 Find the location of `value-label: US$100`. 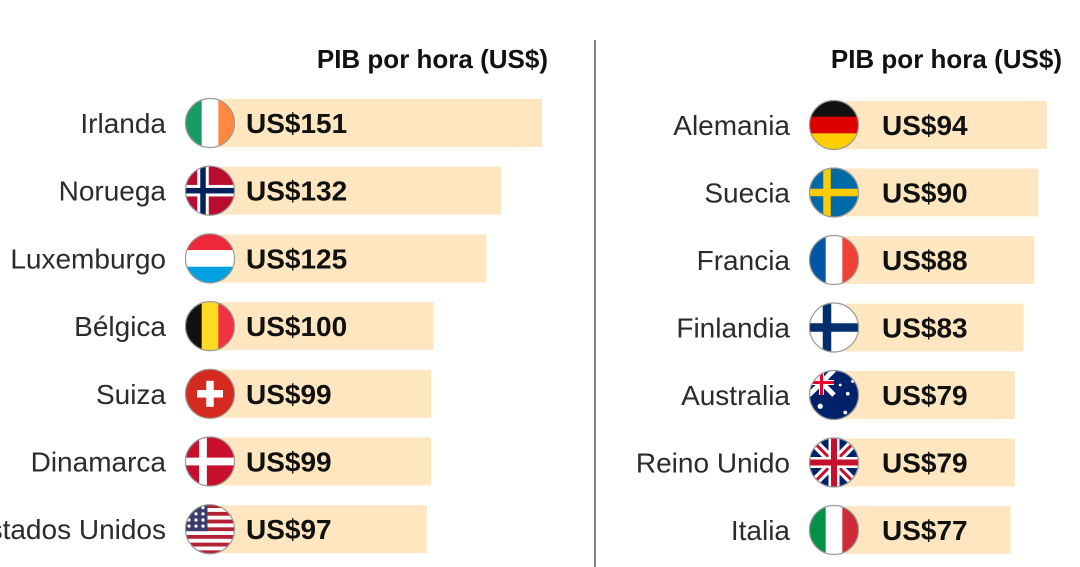

value-label: US$100 is located at coordinates (296, 326).